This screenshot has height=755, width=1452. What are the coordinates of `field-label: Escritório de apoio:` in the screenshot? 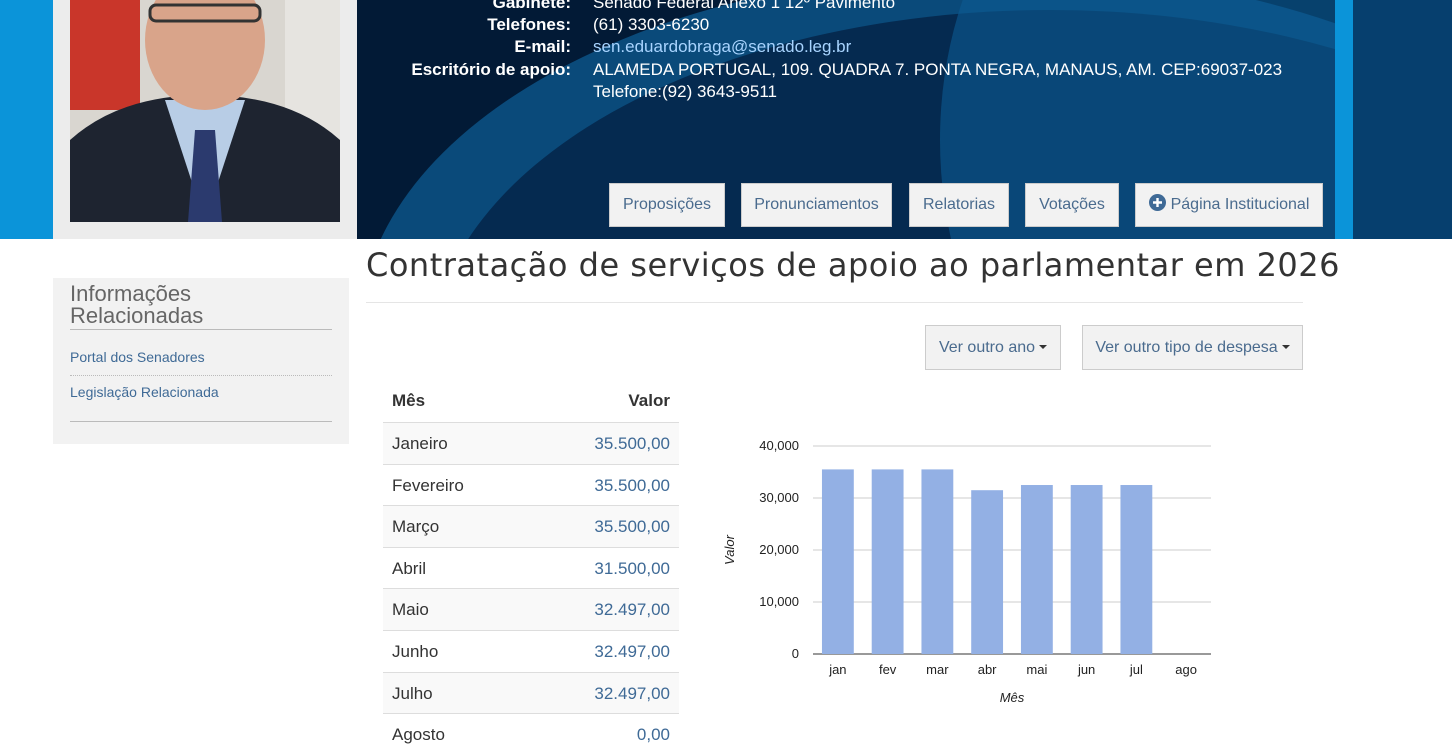 It's located at (491, 69).